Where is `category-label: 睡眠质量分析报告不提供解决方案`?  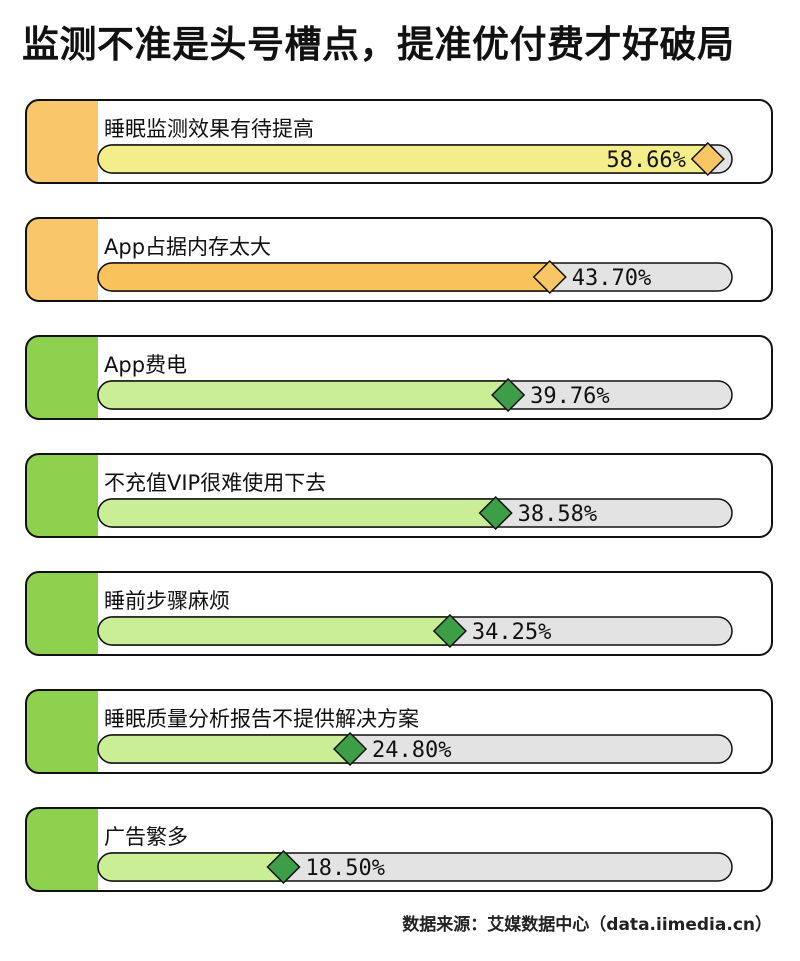 category-label: 睡眠质量分析报告不提供解决方案 is located at coordinates (261, 719).